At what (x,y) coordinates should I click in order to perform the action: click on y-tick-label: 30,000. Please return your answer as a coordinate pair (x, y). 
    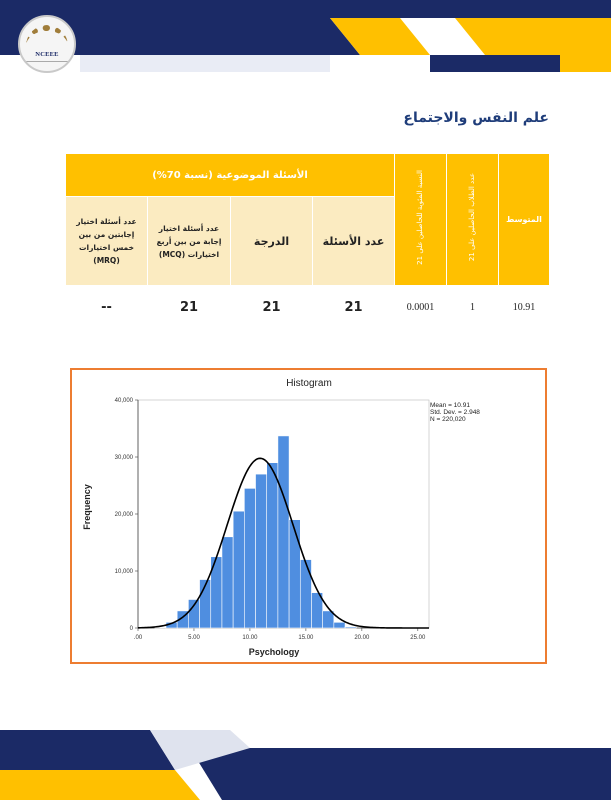
    Looking at the image, I should click on (124, 458).